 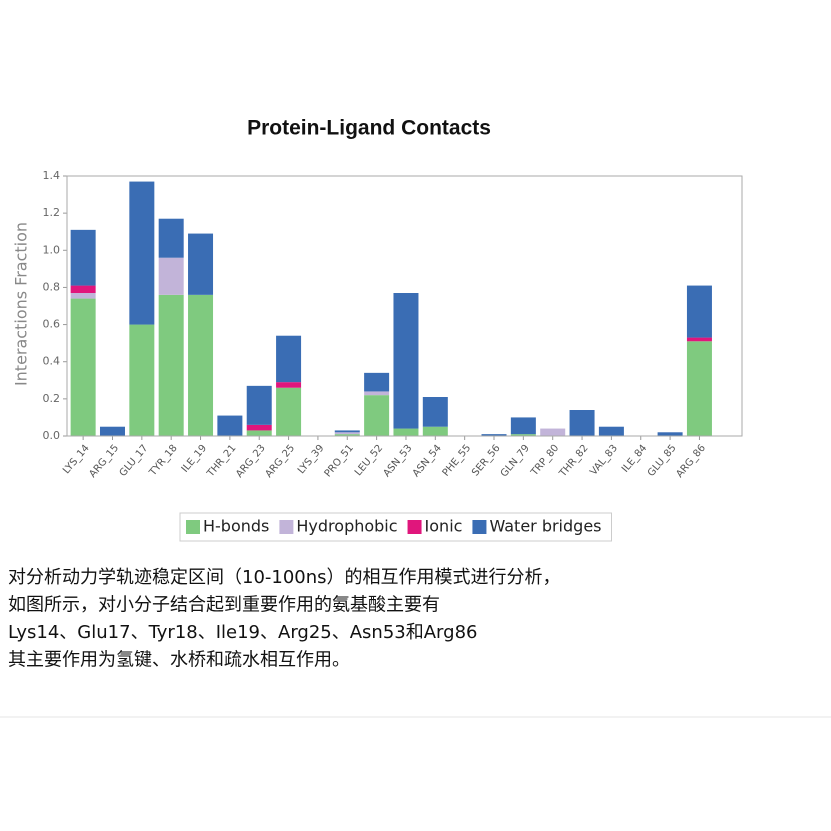 What do you see at coordinates (222, 461) in the screenshot?
I see `x-tick-label: THR_21` at bounding box center [222, 461].